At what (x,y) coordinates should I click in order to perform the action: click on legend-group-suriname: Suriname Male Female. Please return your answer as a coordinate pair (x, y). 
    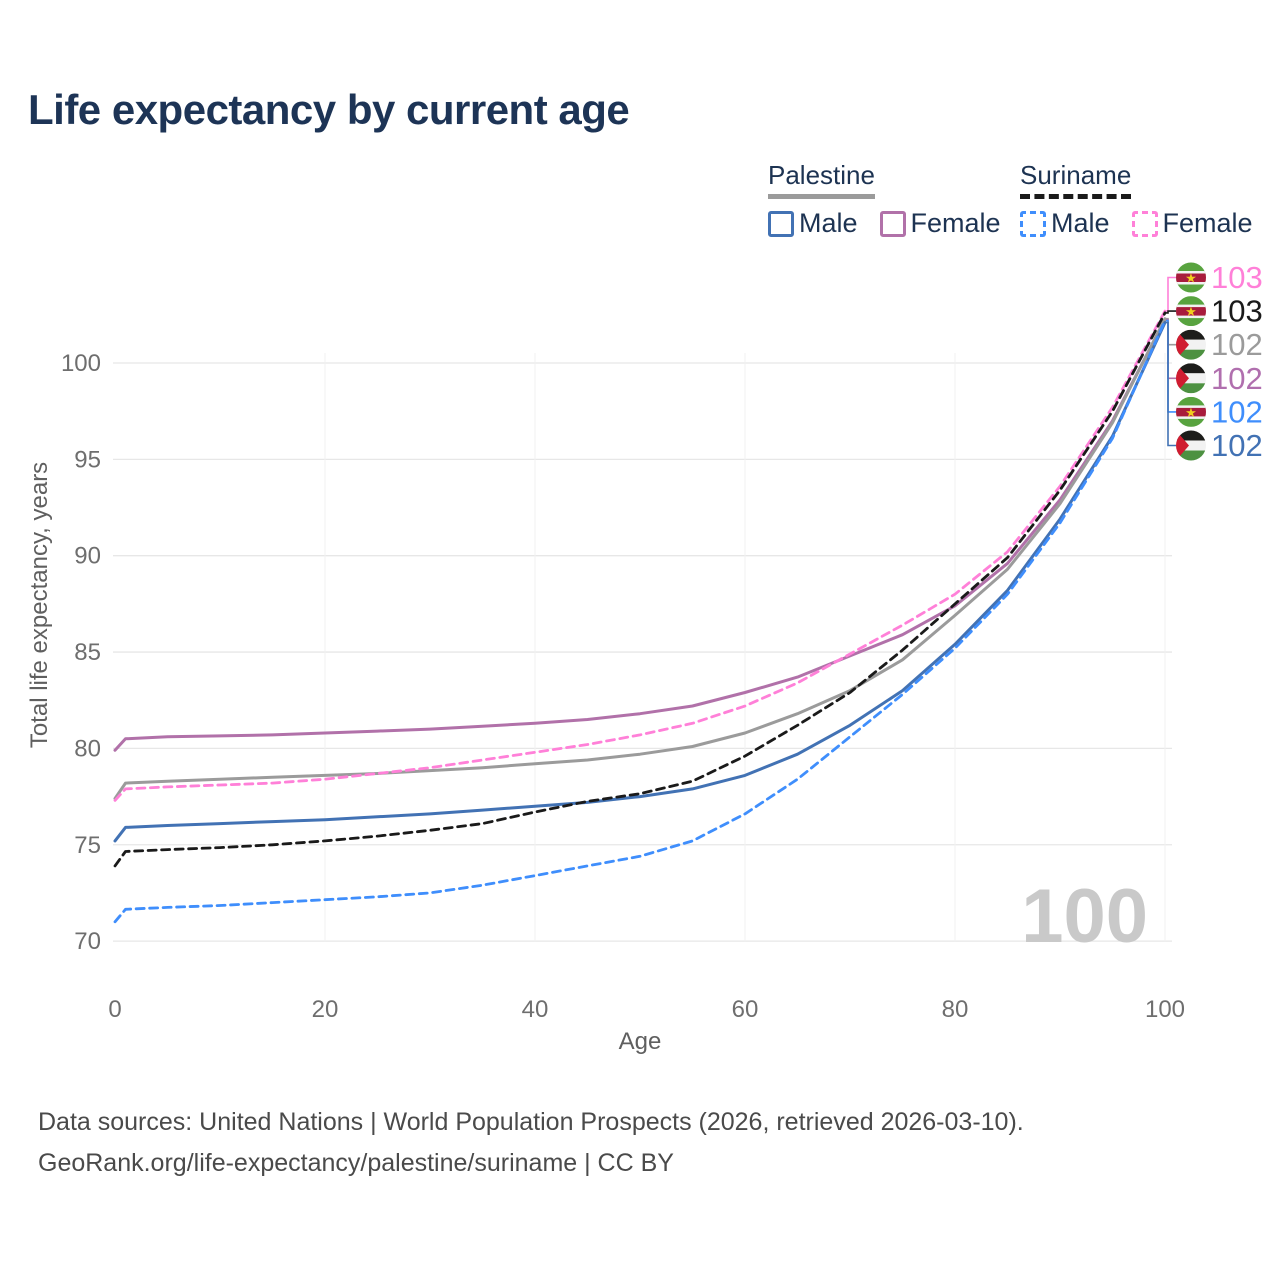
    Looking at the image, I should click on (1136, 199).